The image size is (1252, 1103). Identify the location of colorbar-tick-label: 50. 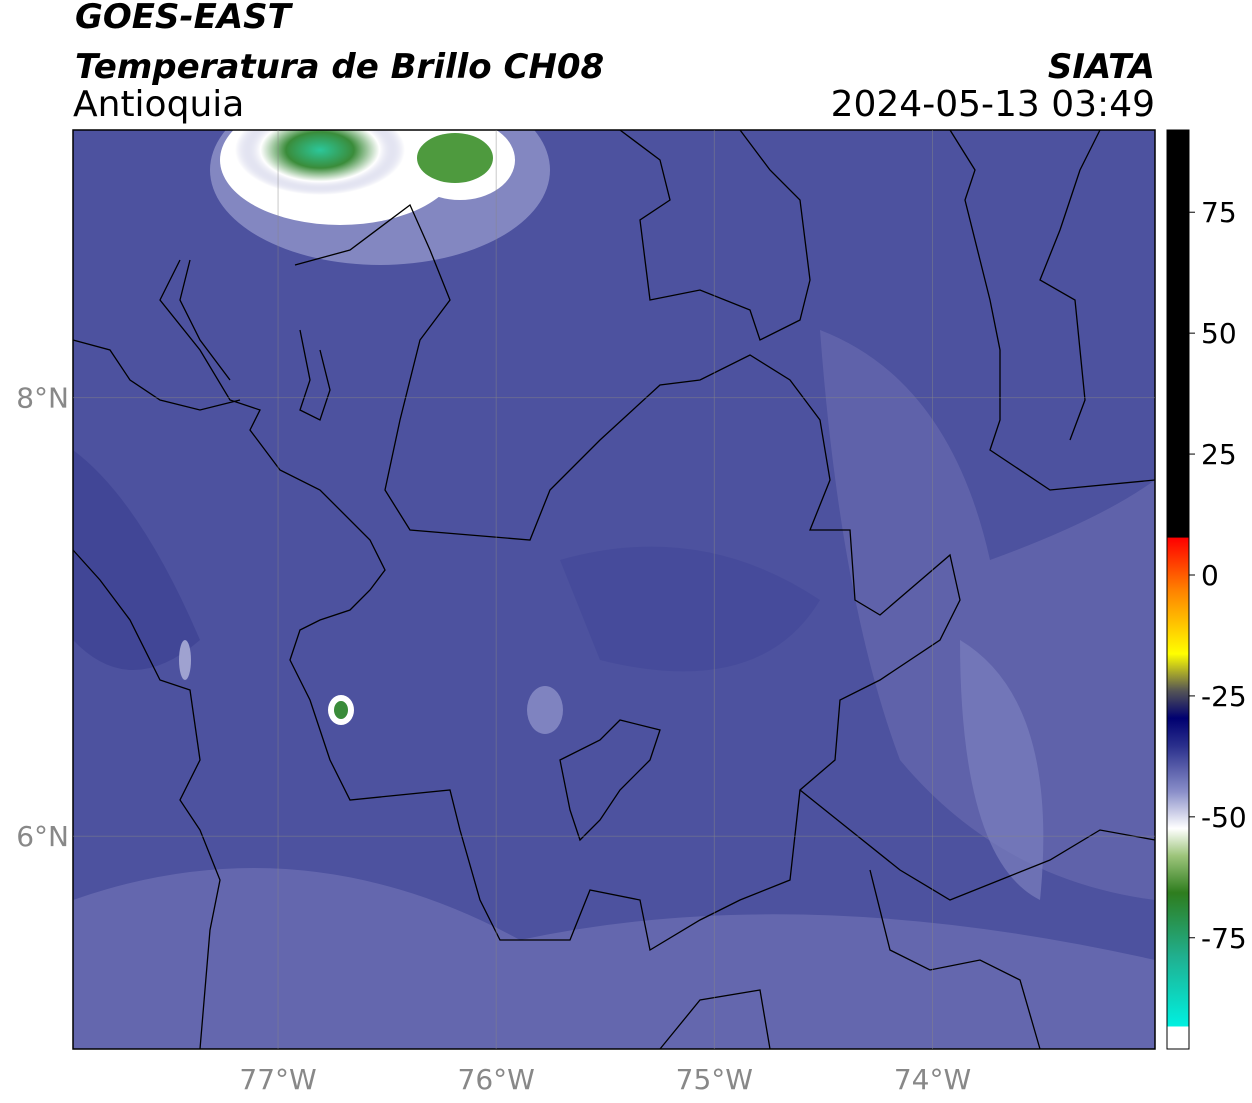
(1219, 333).